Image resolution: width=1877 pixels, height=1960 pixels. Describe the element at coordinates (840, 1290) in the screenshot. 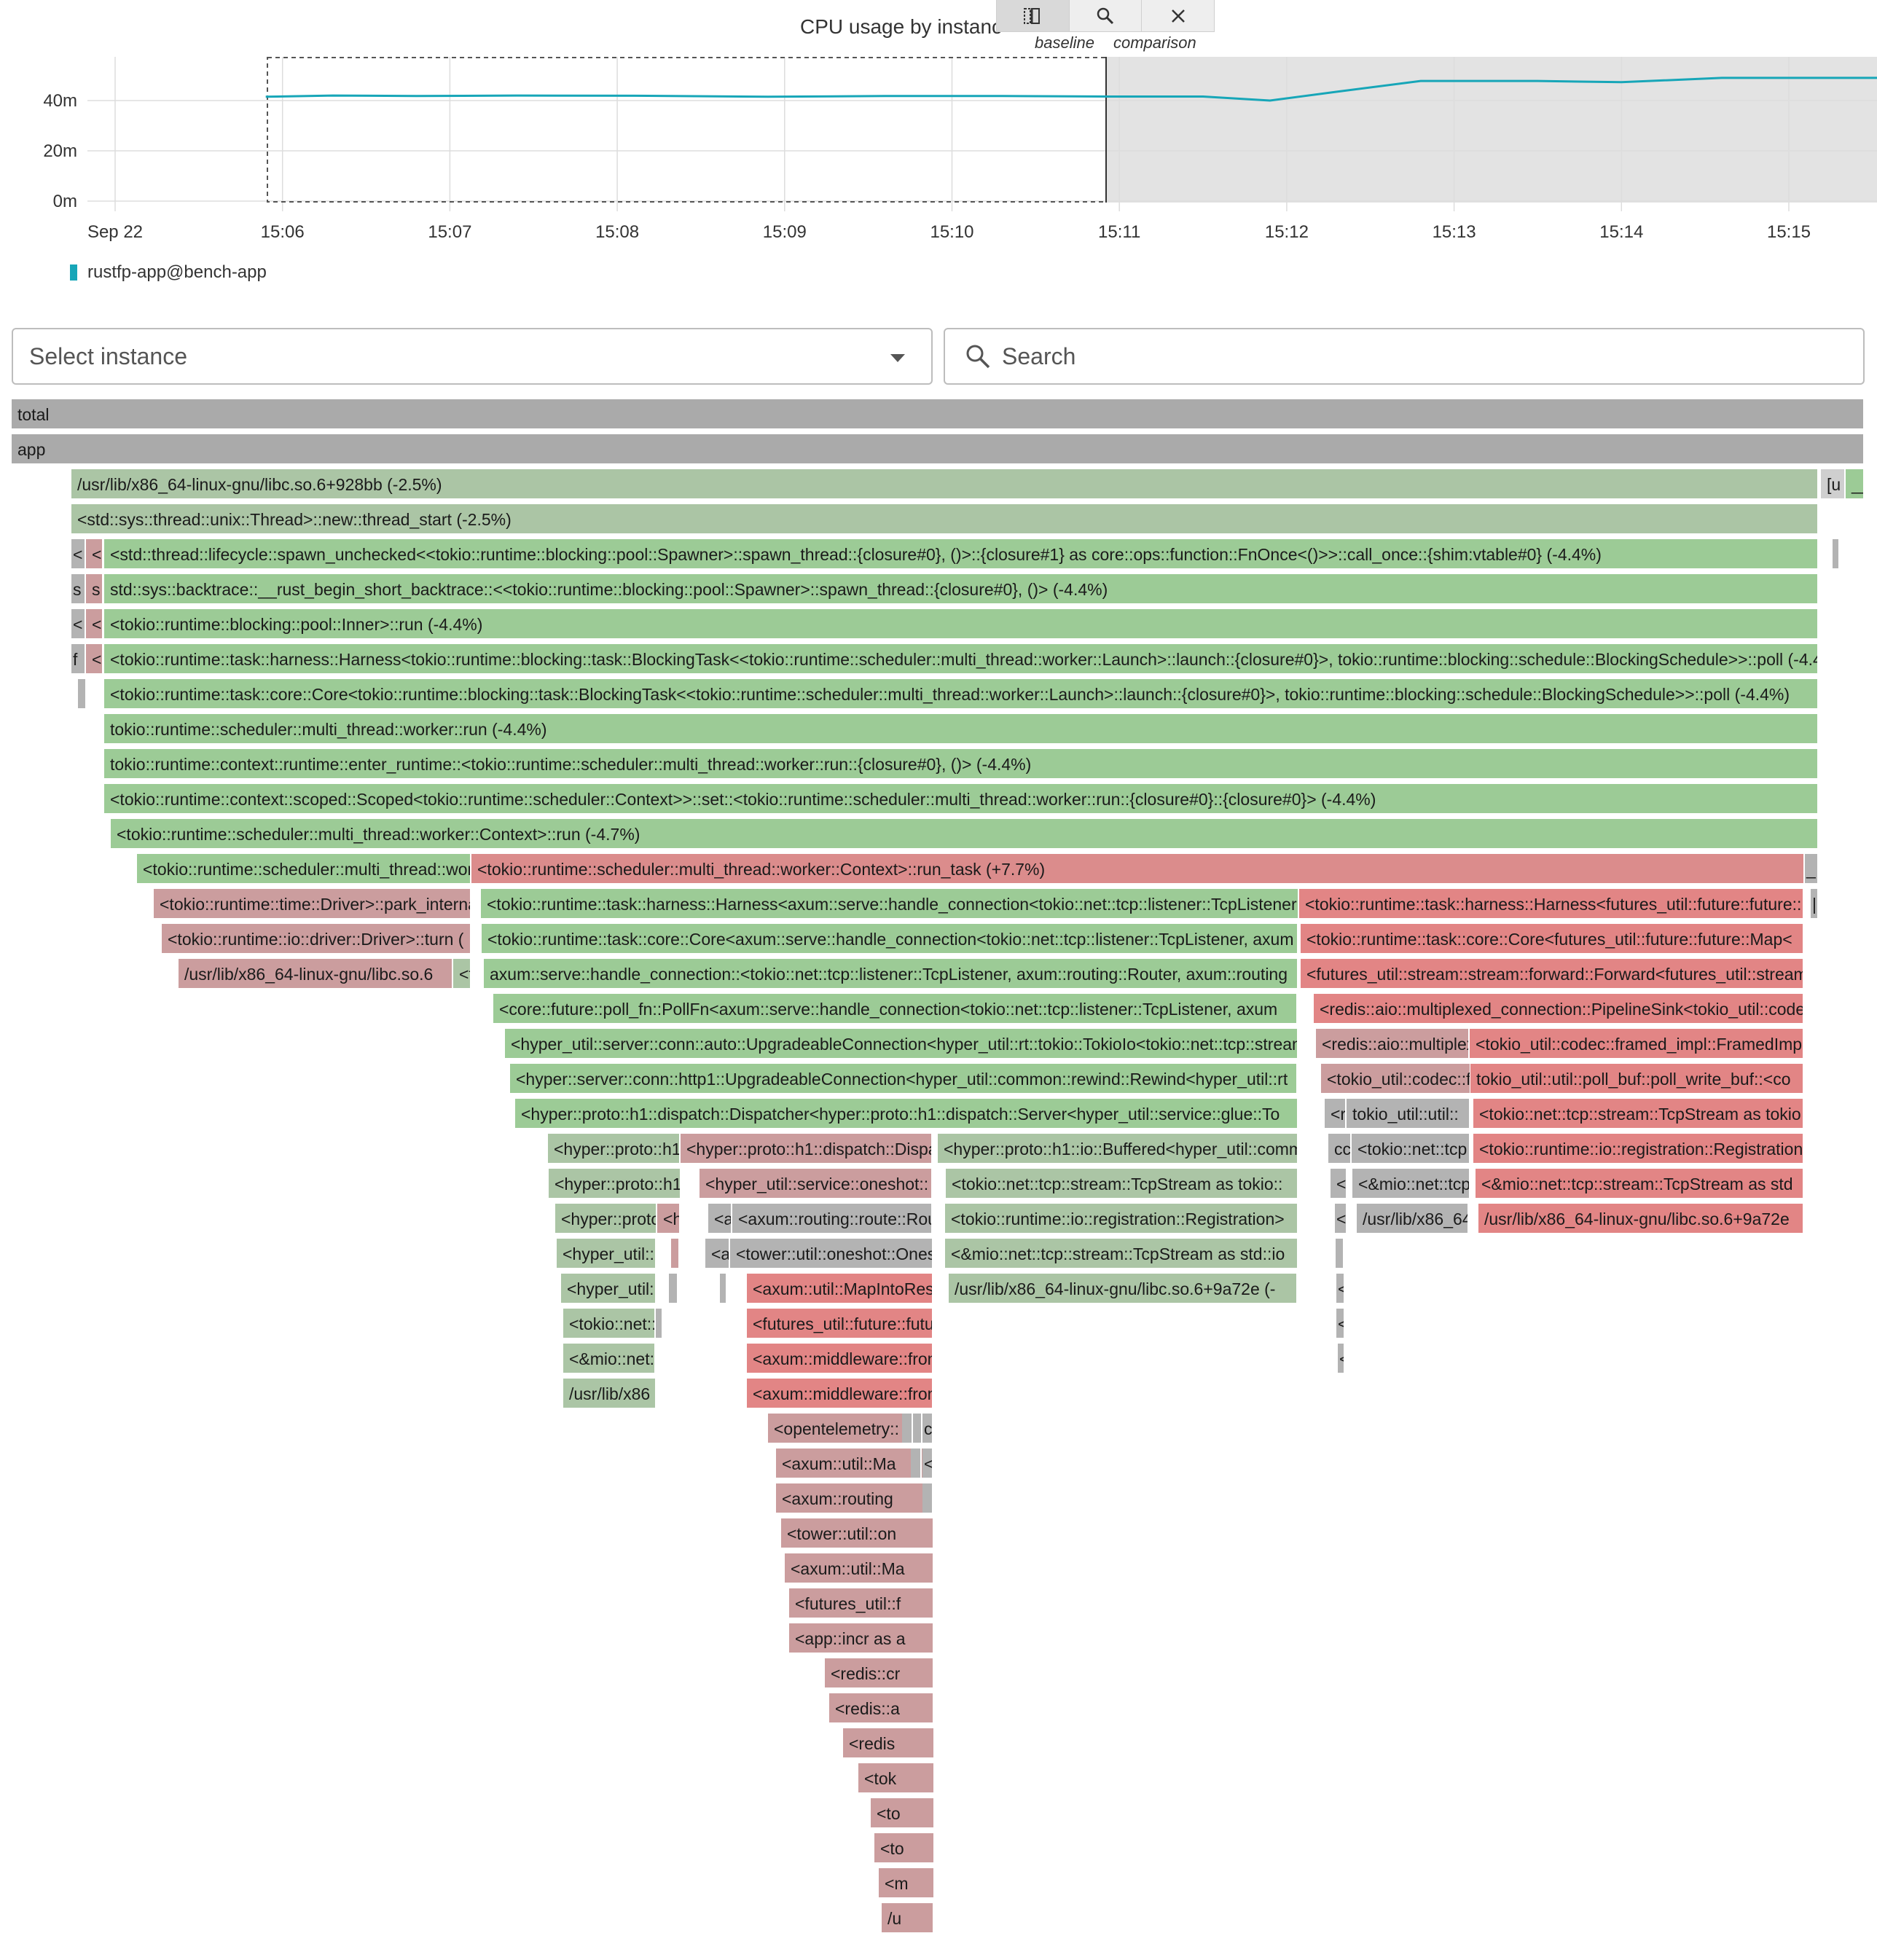

I see `flame-frame: <axum::util::MapIntoResponse` at that location.